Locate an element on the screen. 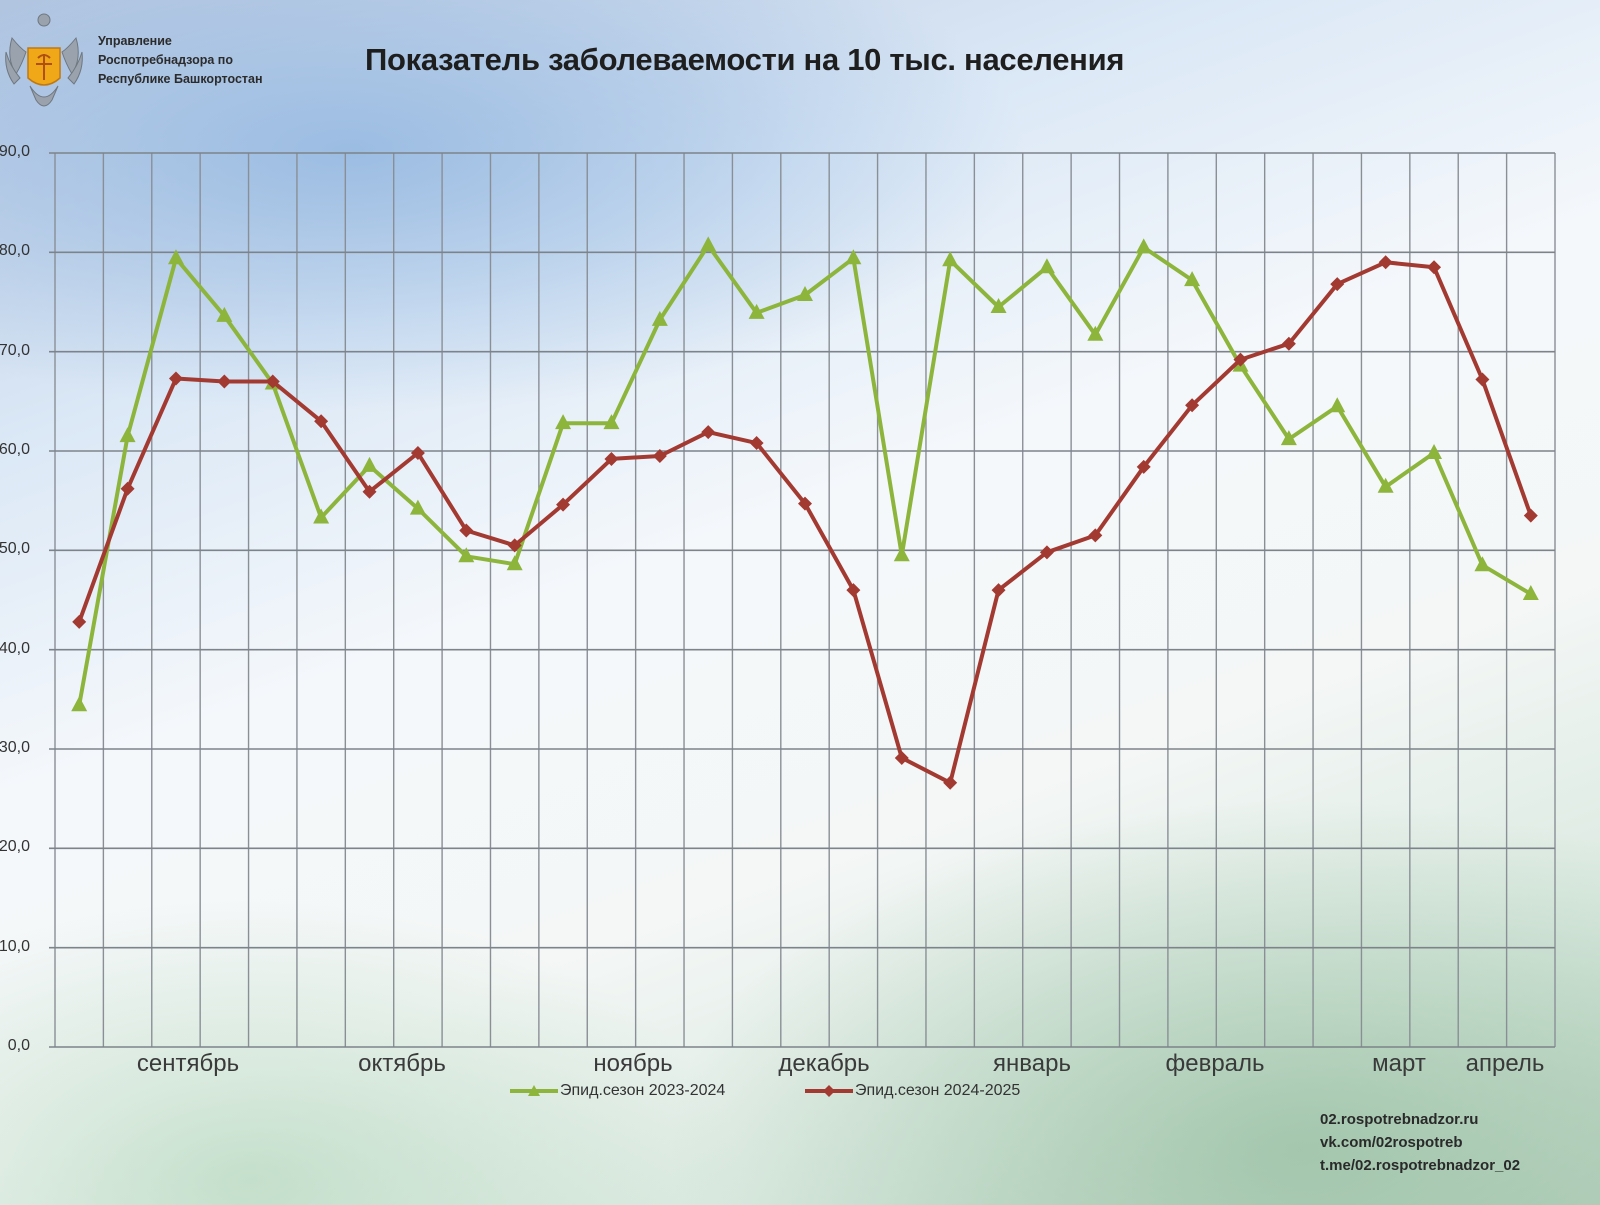 Image resolution: width=1600 pixels, height=1205 pixels. y-tick-label: 0,0 is located at coordinates (18, 1045).